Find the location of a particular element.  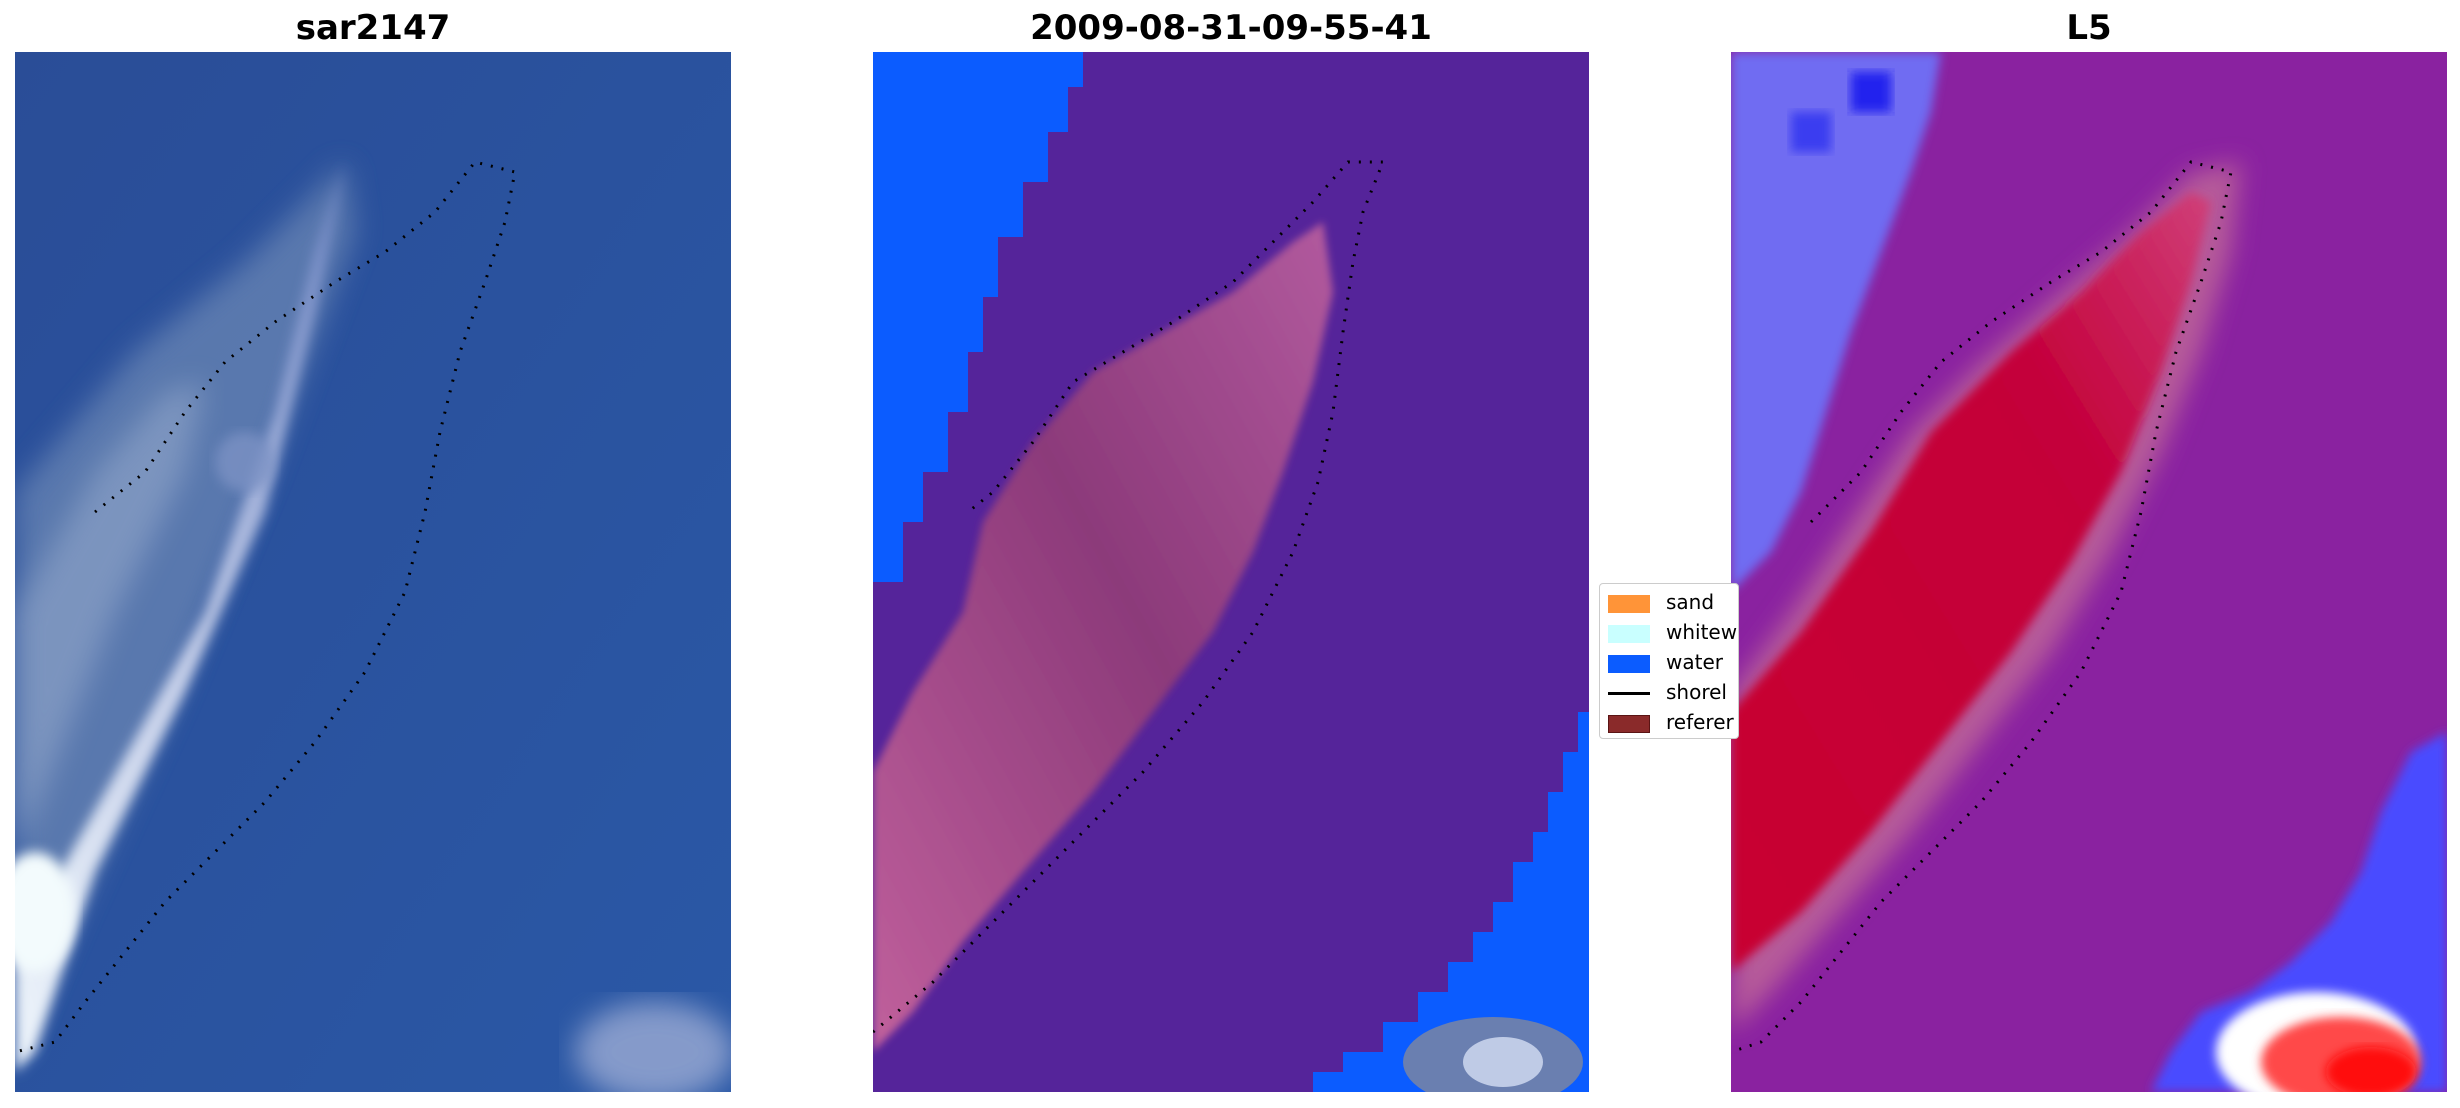

legend-item-reference: referer is located at coordinates (1671, 722).